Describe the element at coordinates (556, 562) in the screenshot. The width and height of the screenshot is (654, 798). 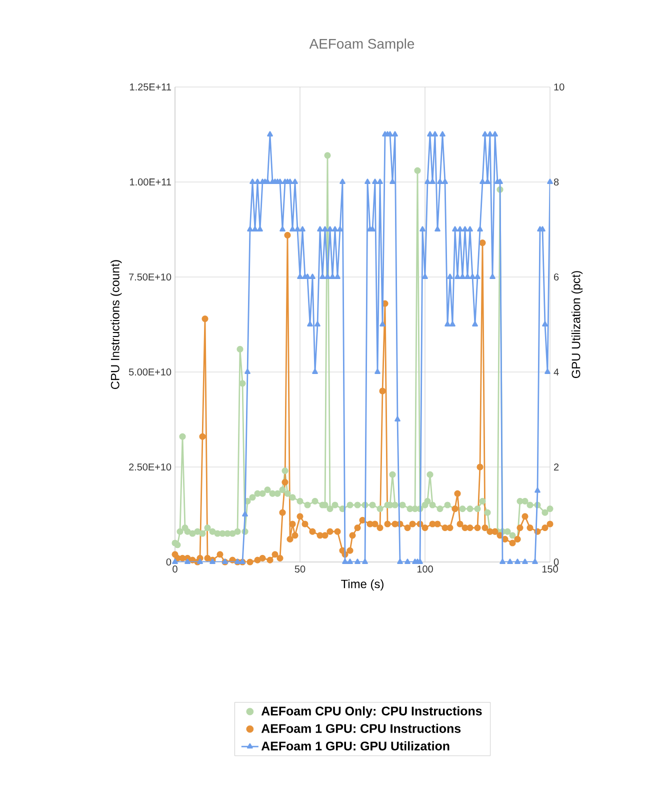
I see `y2-tick-label: 0` at that location.